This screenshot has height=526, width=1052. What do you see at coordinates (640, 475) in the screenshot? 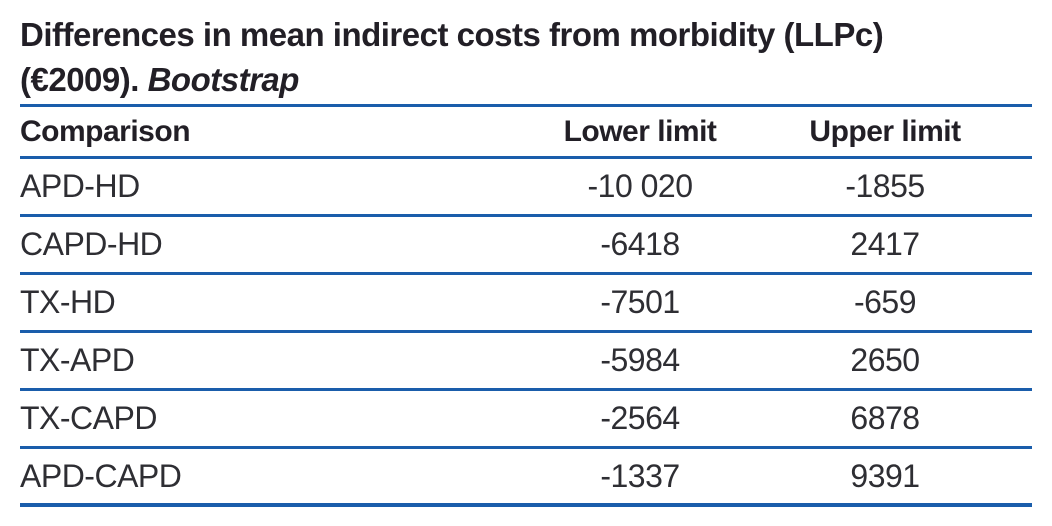
I see `lower-limit-cell: -1337` at bounding box center [640, 475].